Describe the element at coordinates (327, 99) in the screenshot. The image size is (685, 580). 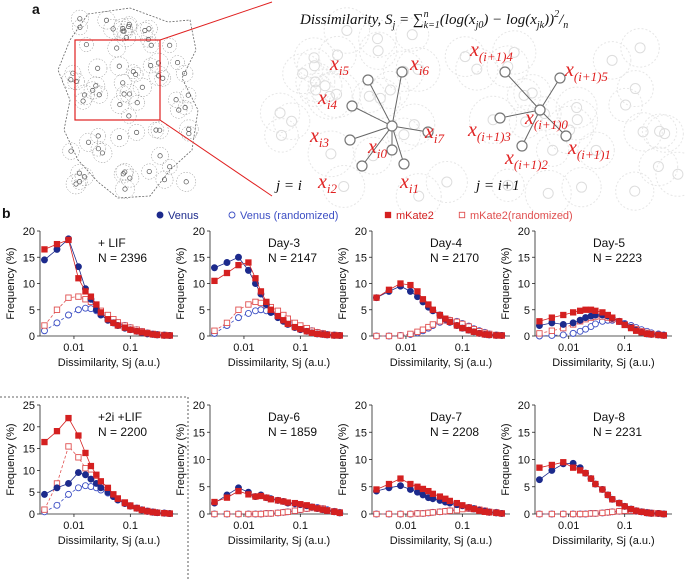
I see `node-label: xi4` at that location.